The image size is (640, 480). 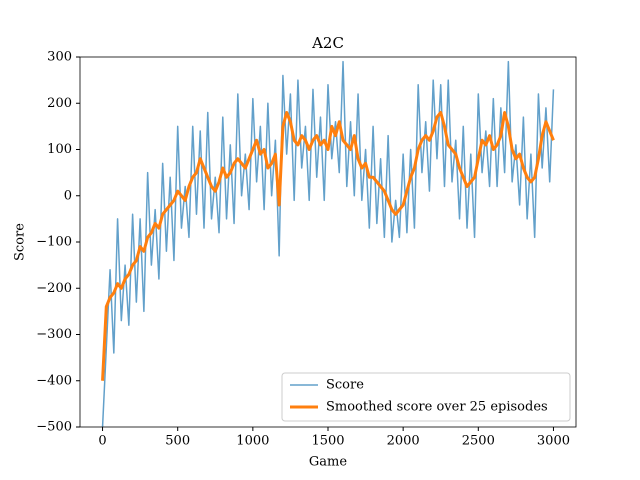 I want to click on x-tick-label: 1500, so click(x=327, y=441).